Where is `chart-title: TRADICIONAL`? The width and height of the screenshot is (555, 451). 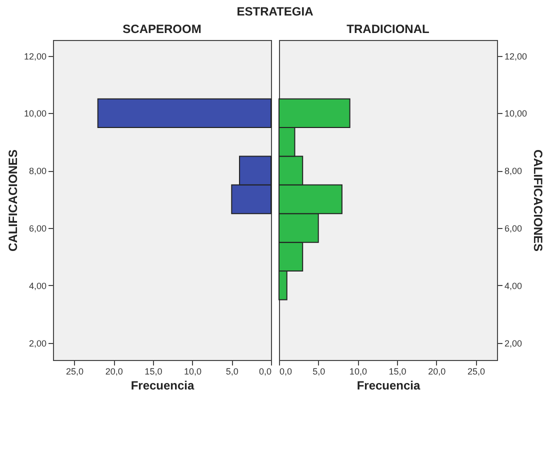
chart-title: TRADICIONAL is located at coordinates (388, 29).